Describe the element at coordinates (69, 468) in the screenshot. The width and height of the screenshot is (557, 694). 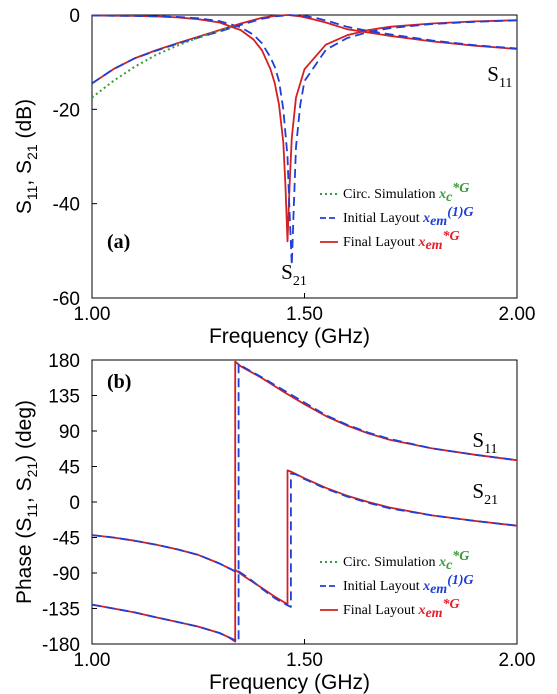
I see `y-tick-label: 45` at that location.